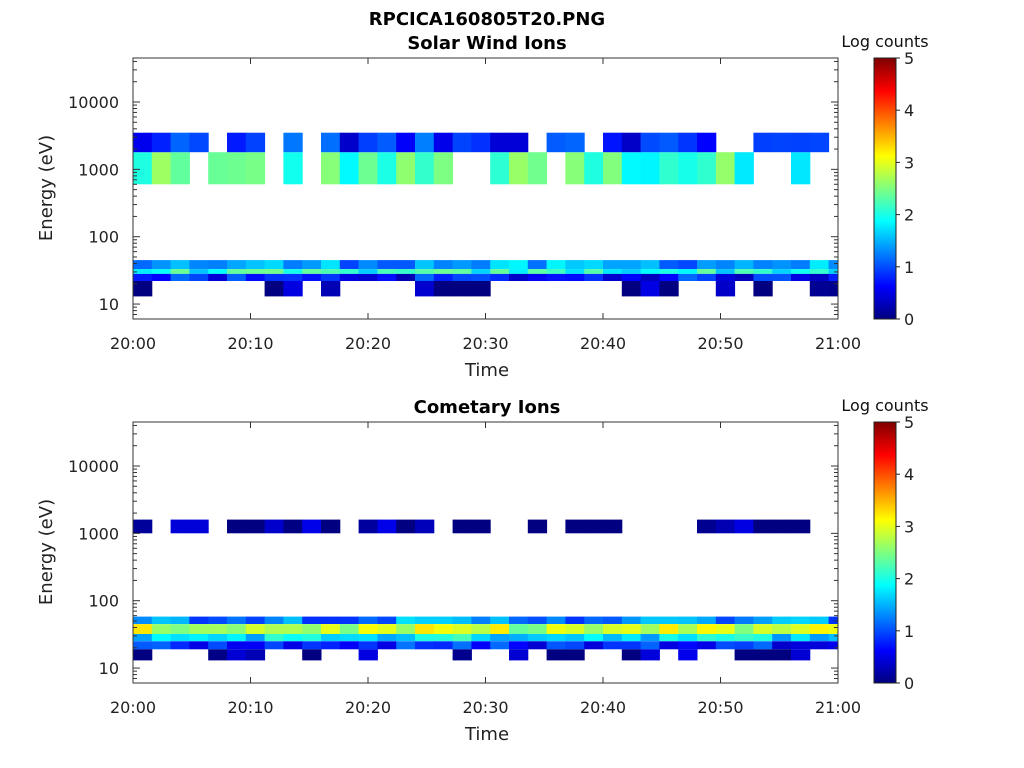 Image resolution: width=1024 pixels, height=768 pixels. What do you see at coordinates (485, 214) in the screenshot?
I see `spectrogram-solar-wind` at bounding box center [485, 214].